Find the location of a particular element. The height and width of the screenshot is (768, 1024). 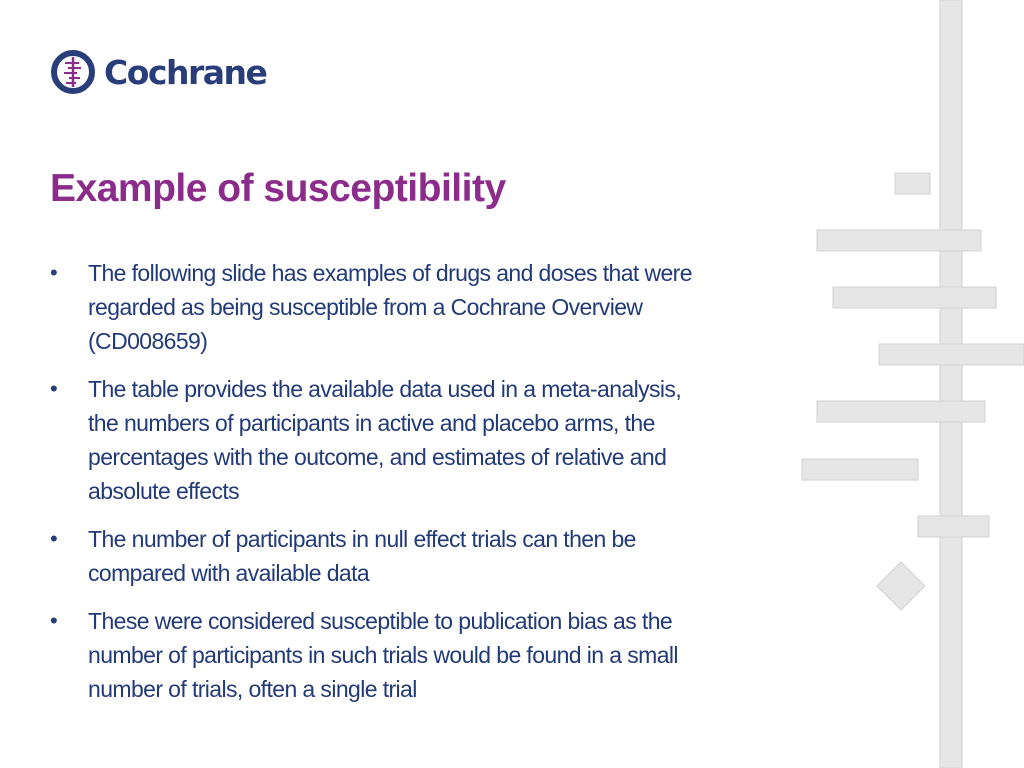

slide-title: Example of susceptibility is located at coordinates (278, 188).